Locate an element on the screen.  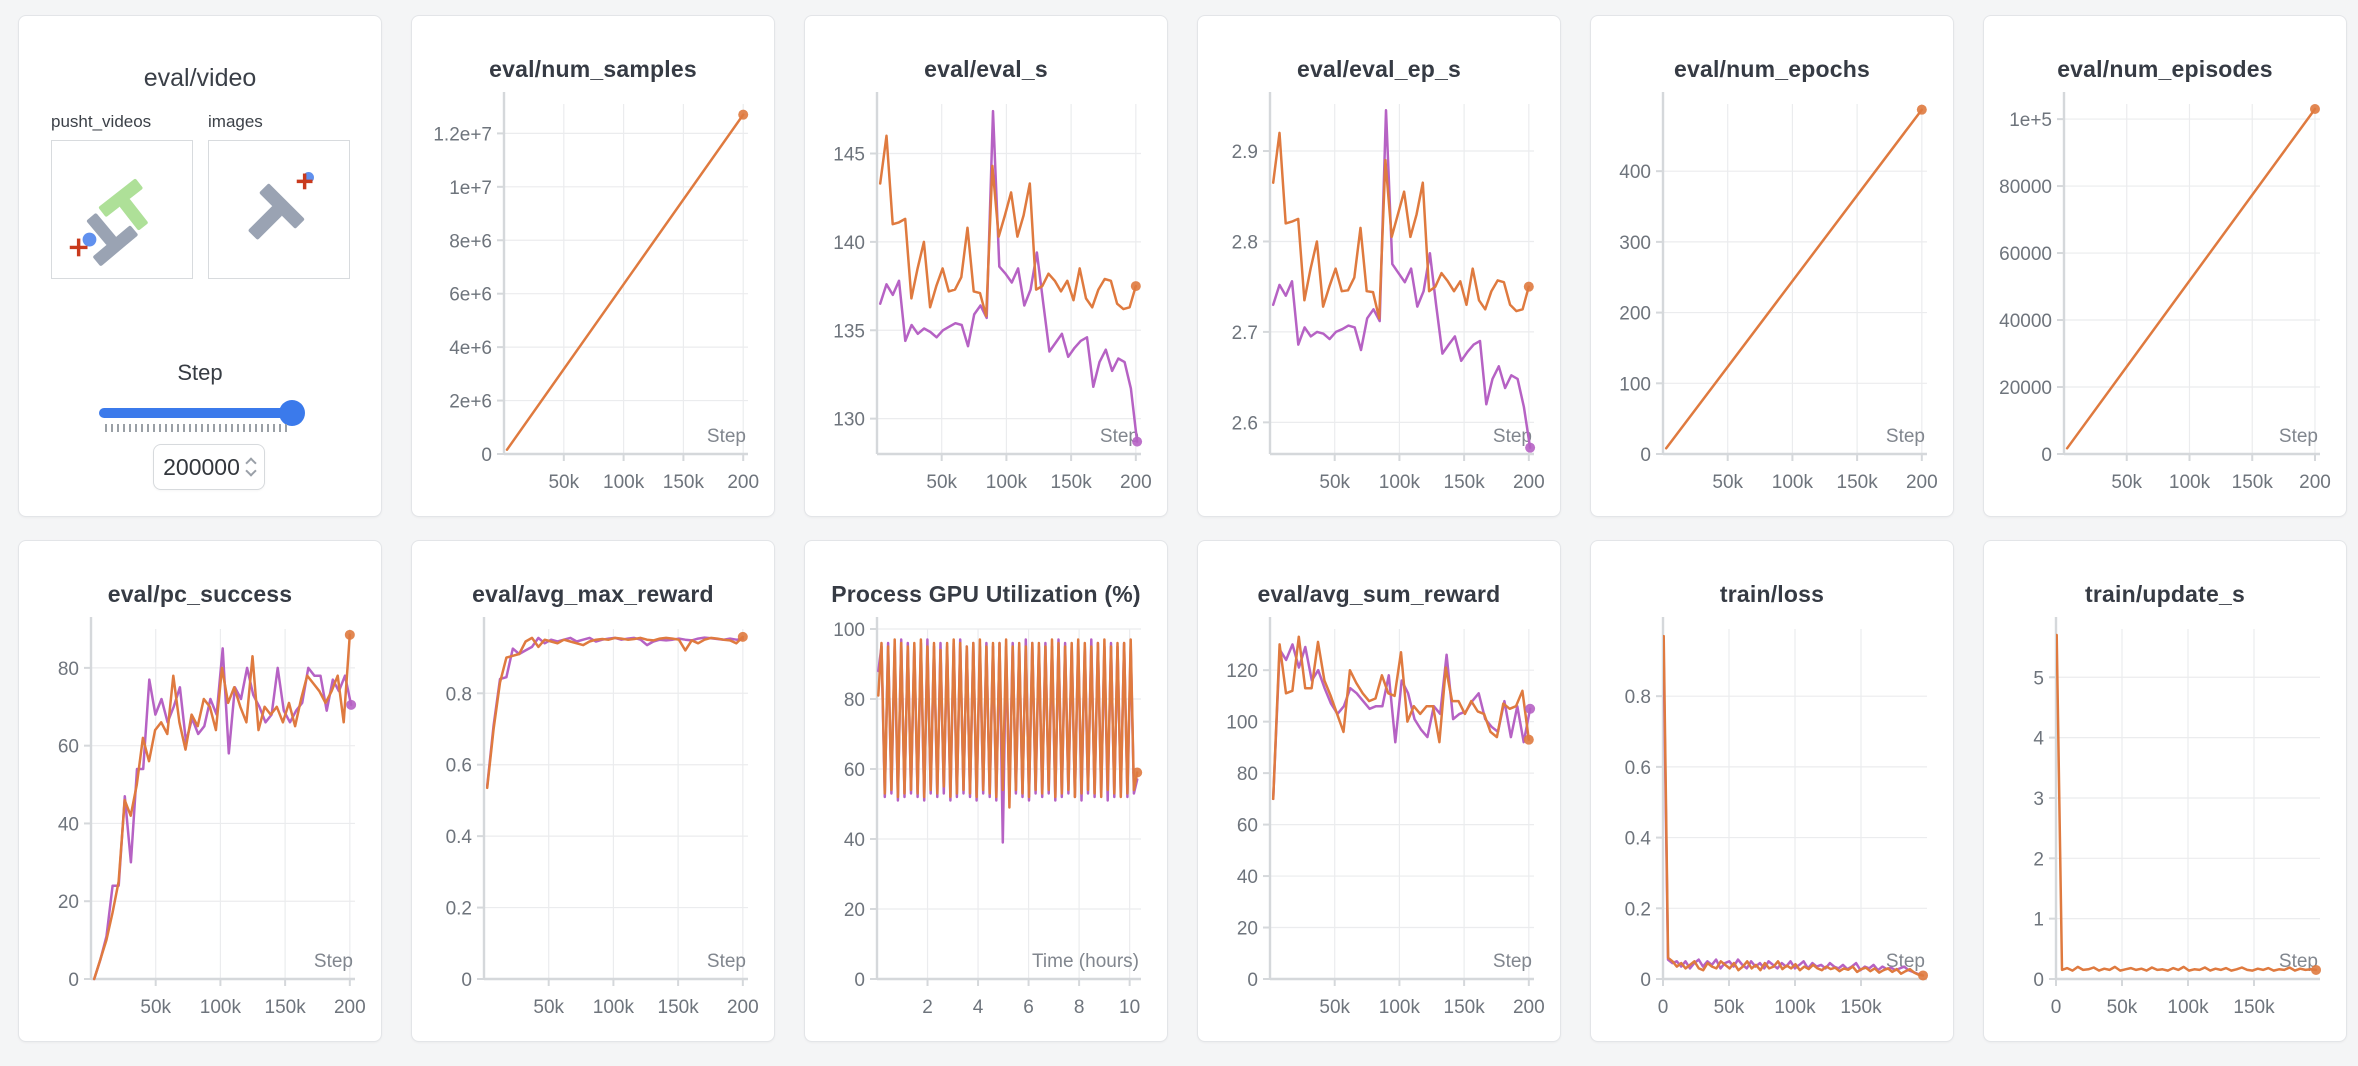
svg-text: 0.2 is located at coordinates (459, 909).